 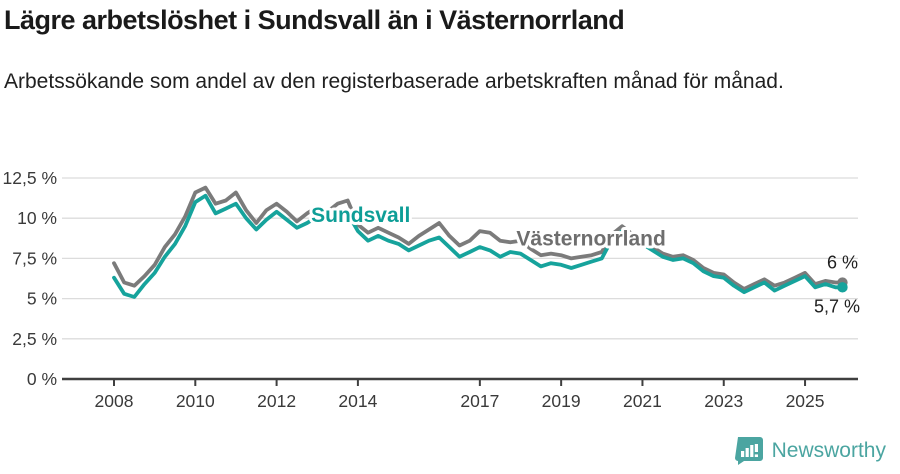 I want to click on sundsvall-end-dot, so click(x=842, y=287).